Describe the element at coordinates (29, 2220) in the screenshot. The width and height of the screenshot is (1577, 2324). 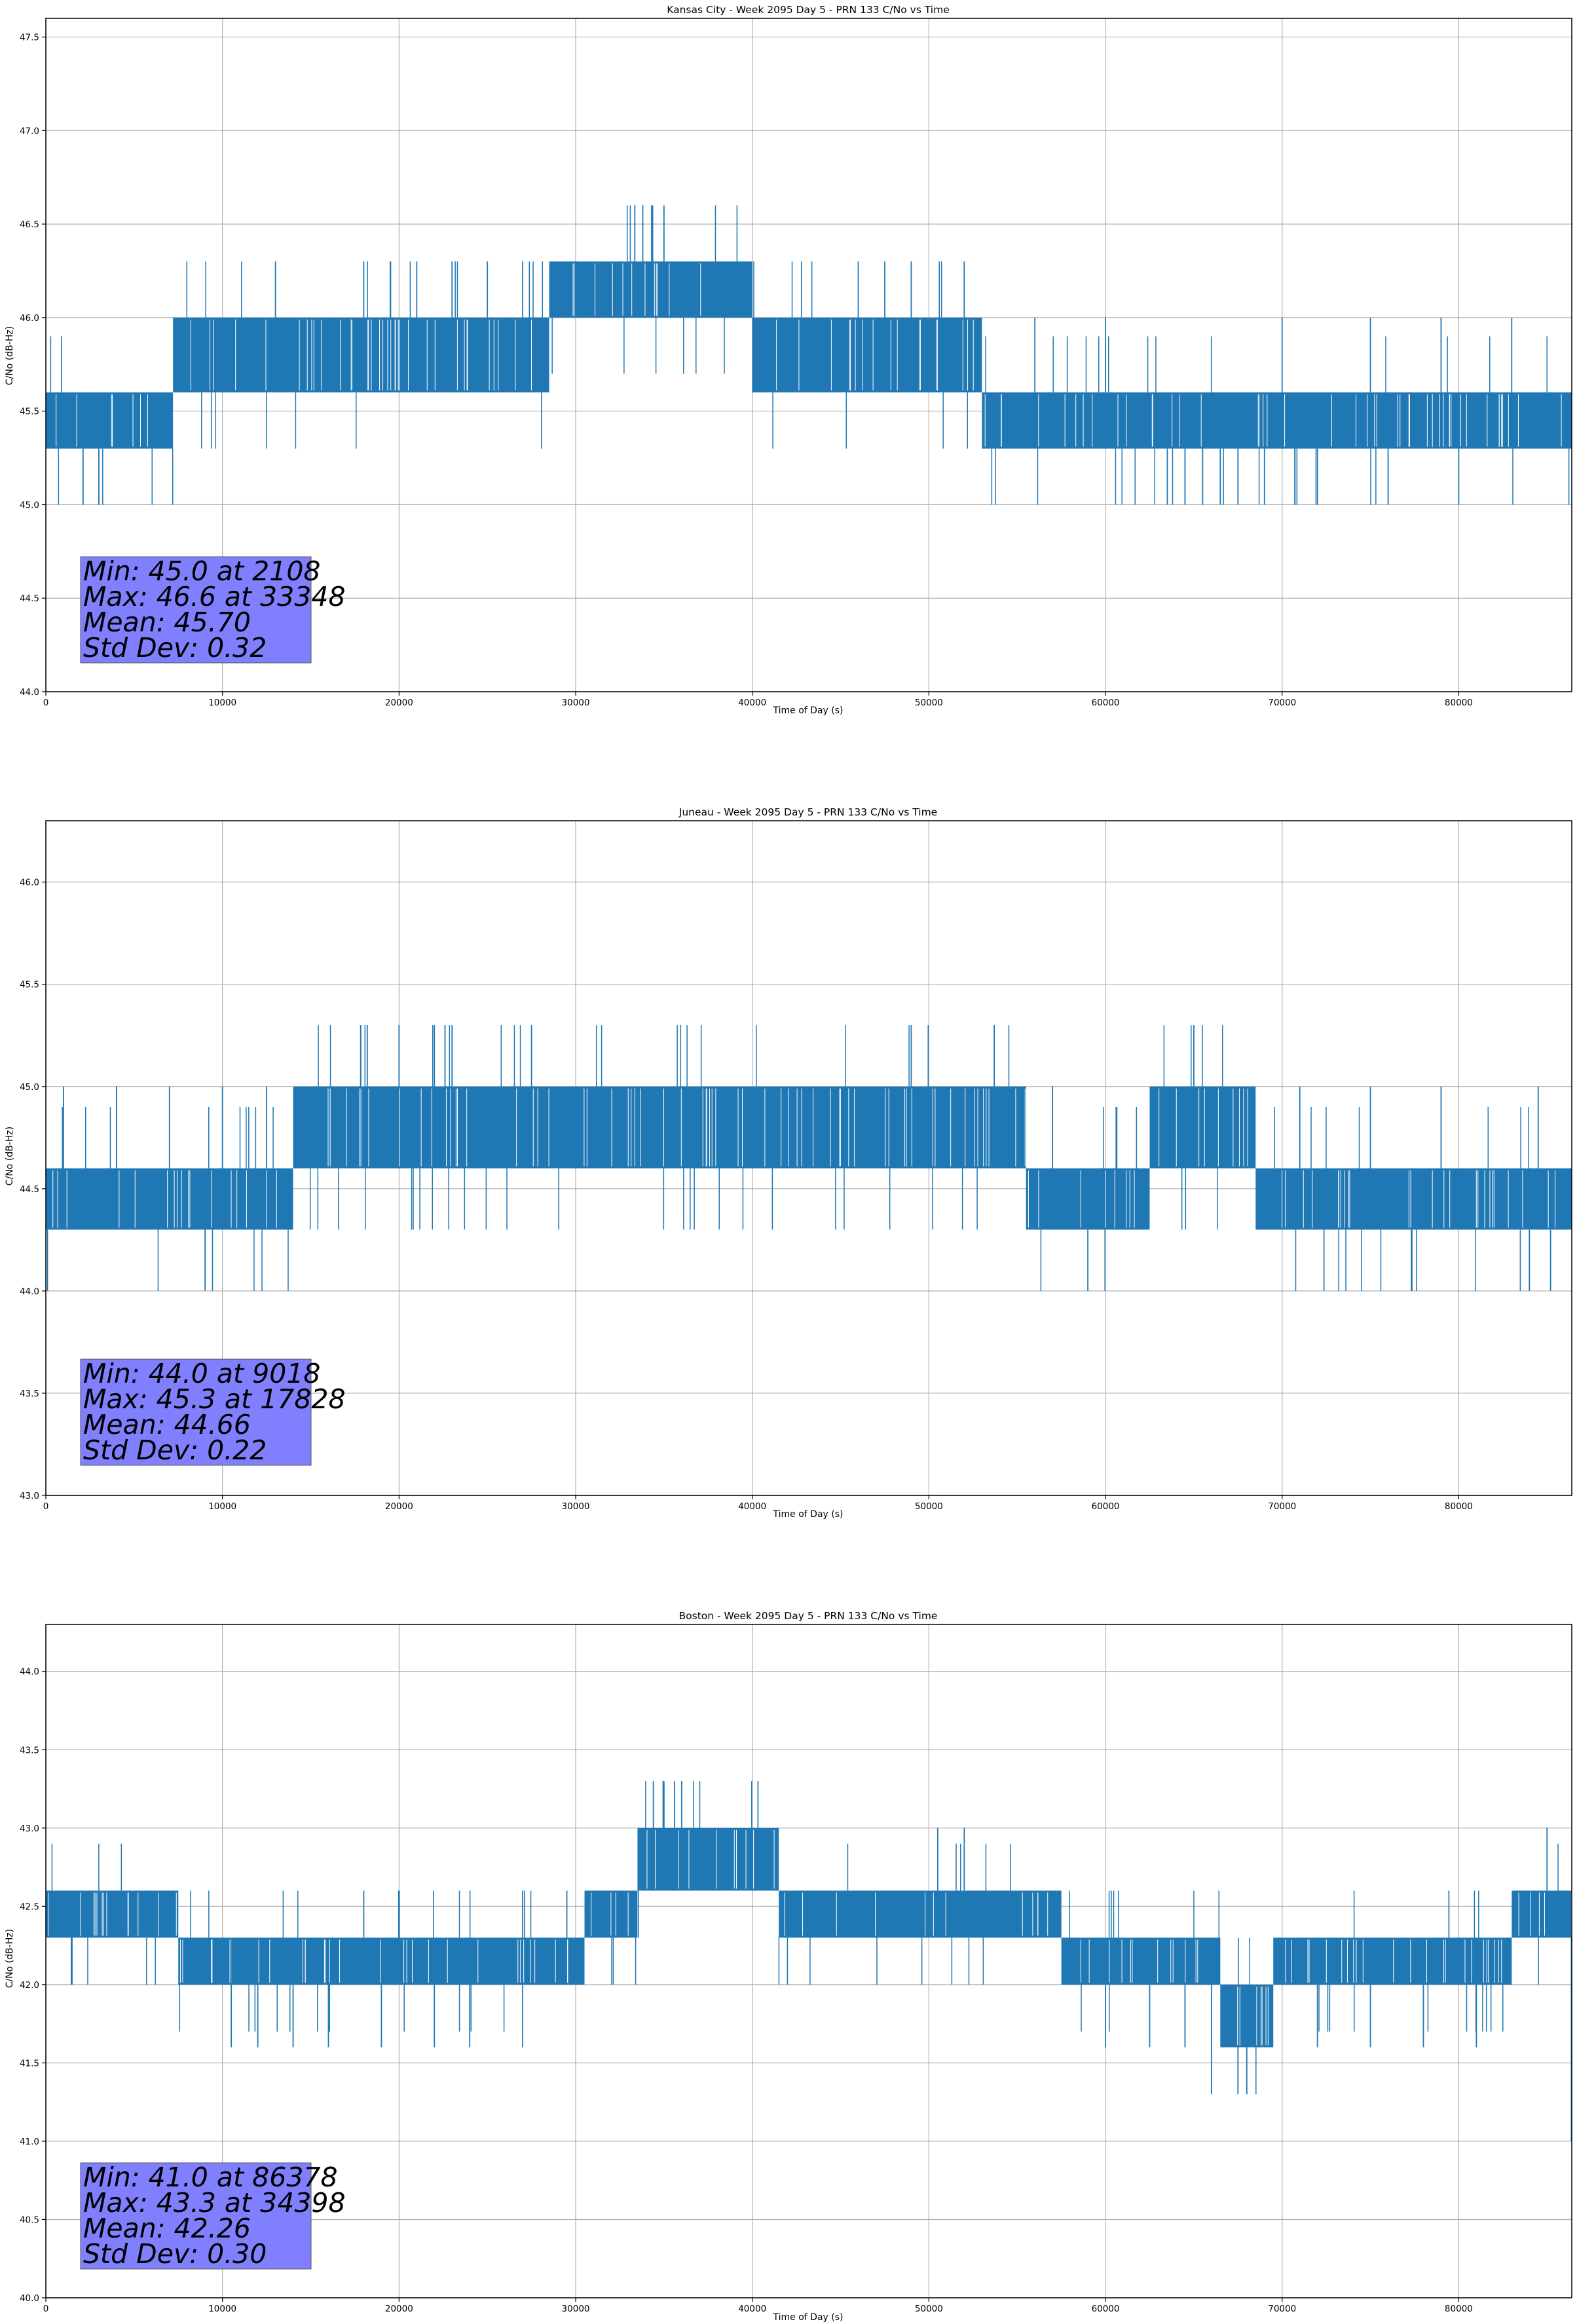
I see `y-tick-label: 40.5` at that location.